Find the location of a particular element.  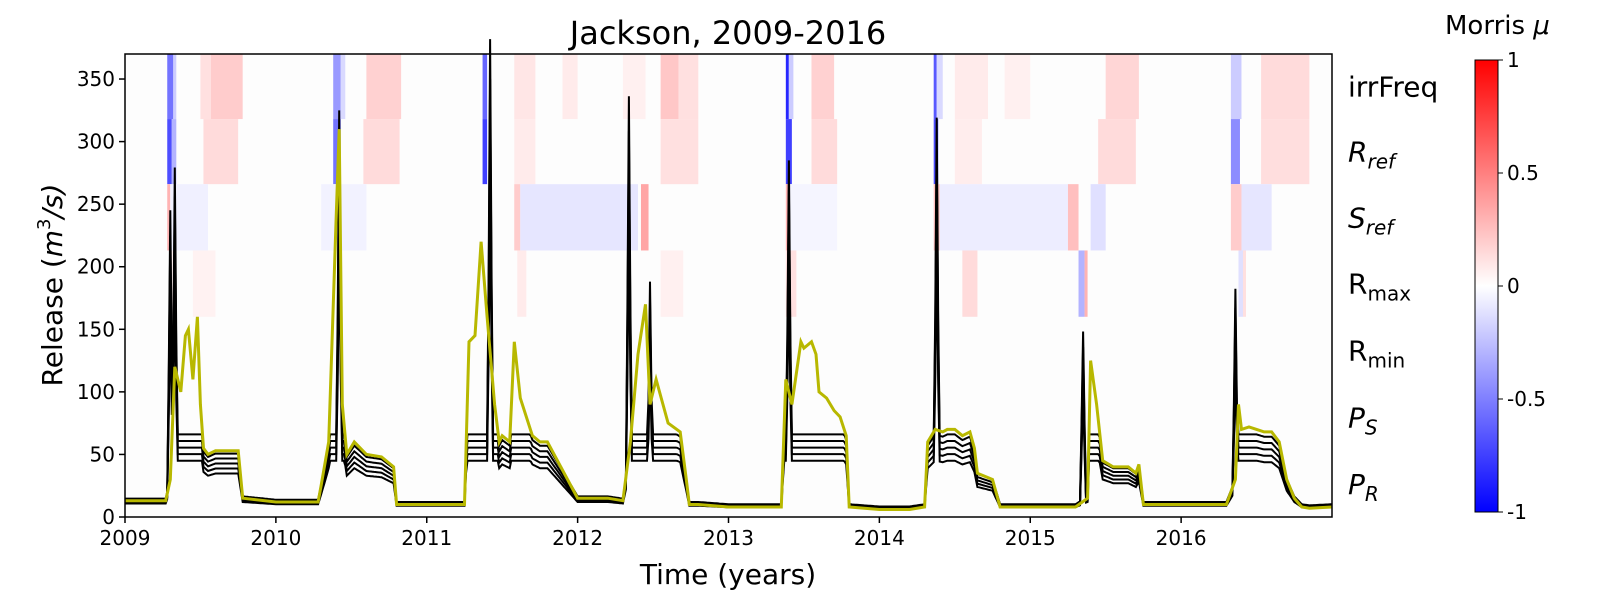

y-axis-label: Release (m3/s) is located at coordinates (51, 285).